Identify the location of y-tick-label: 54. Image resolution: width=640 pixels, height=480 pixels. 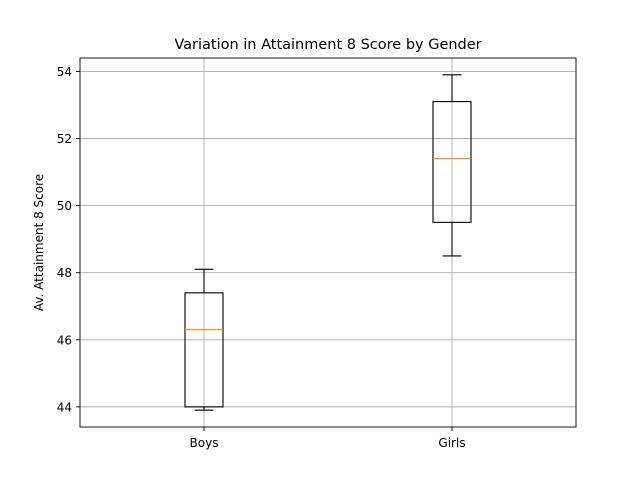
(64, 72).